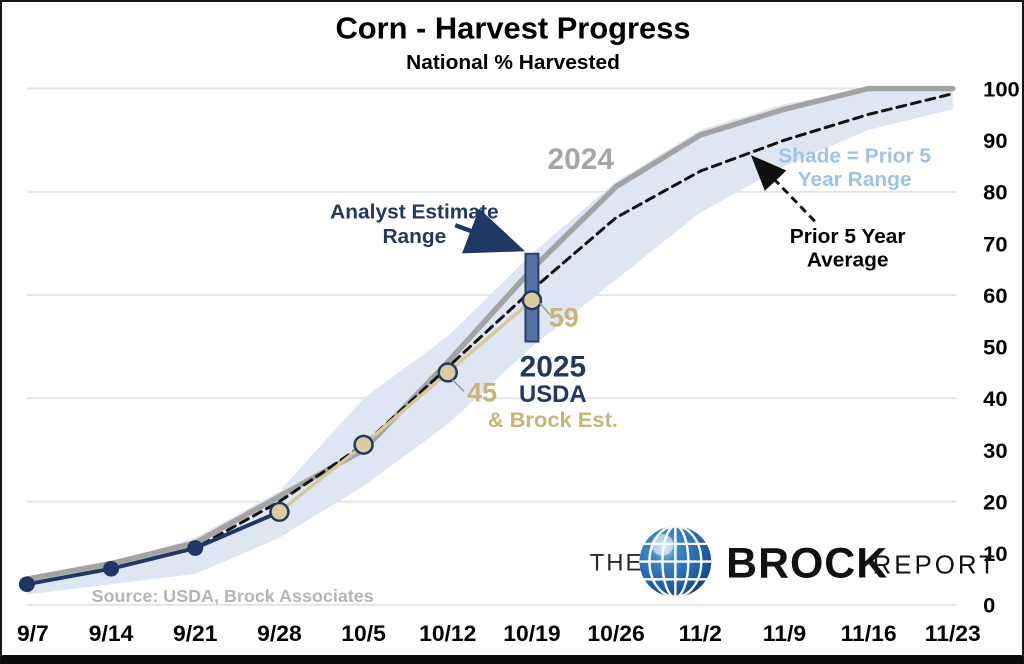 The height and width of the screenshot is (664, 1024). What do you see at coordinates (615, 633) in the screenshot?
I see `x-tick-10-26: 10/26` at bounding box center [615, 633].